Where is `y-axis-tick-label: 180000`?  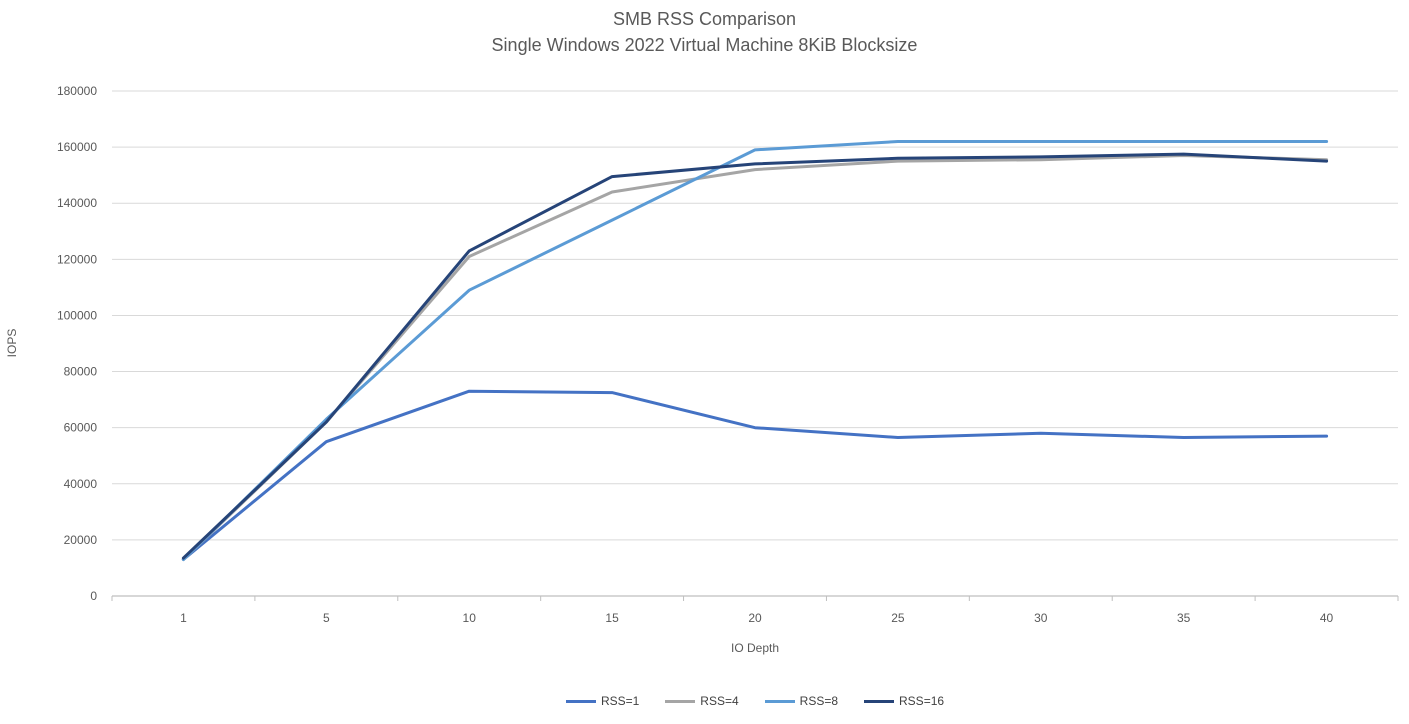 y-axis-tick-label: 180000 is located at coordinates (77, 91).